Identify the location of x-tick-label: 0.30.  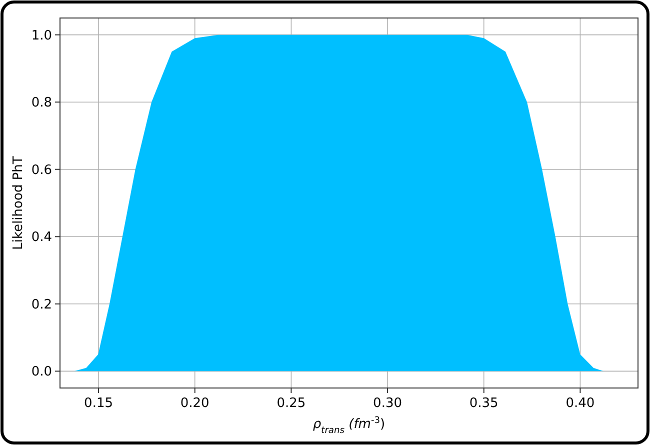
(387, 403).